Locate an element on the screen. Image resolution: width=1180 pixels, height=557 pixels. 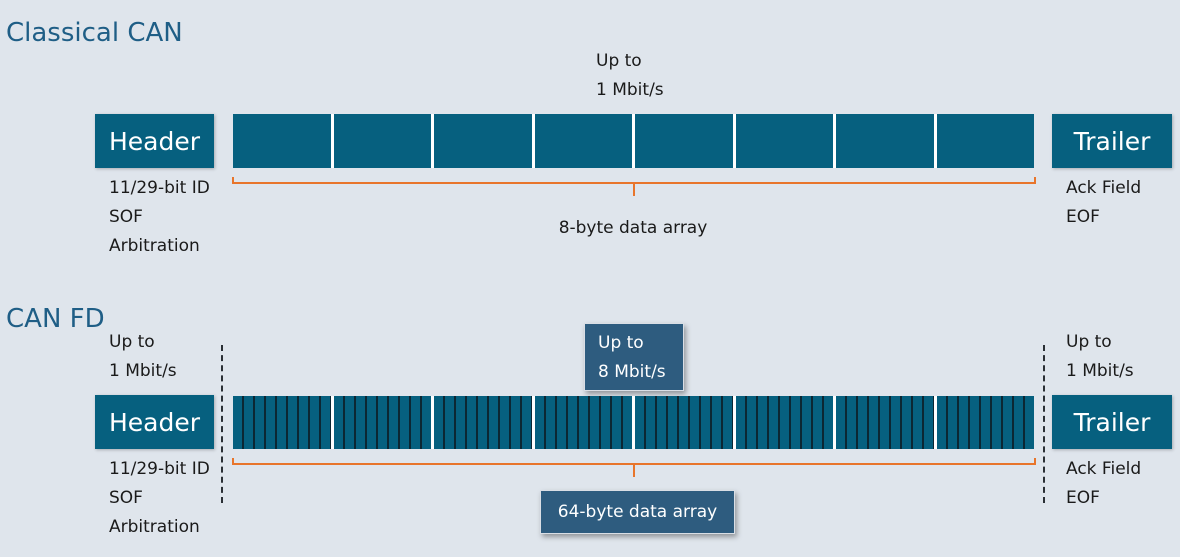
canfd-header-info: 11/29-bit ID SOF Arbitration is located at coordinates (159, 498).